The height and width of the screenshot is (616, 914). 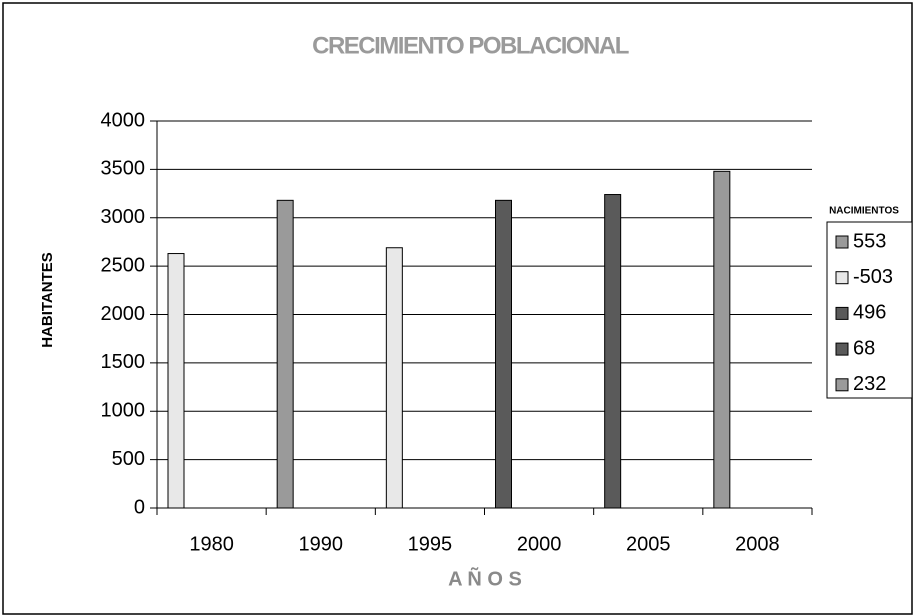 I want to click on y-tick-label: 2000, so click(x=123, y=314).